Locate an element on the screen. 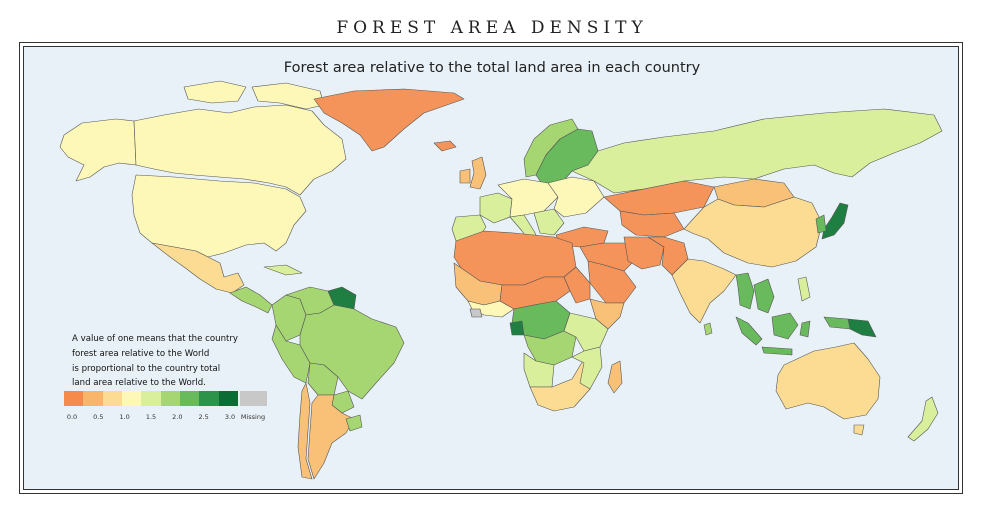 Image resolution: width=984 pixels, height=511 pixels. country-ireland is located at coordinates (465, 176).